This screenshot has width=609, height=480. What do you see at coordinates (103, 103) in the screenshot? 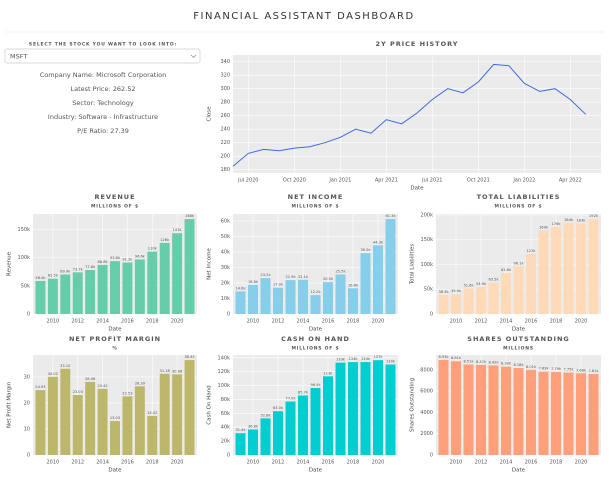
I see `info-line: Sector: Technology` at bounding box center [103, 103].